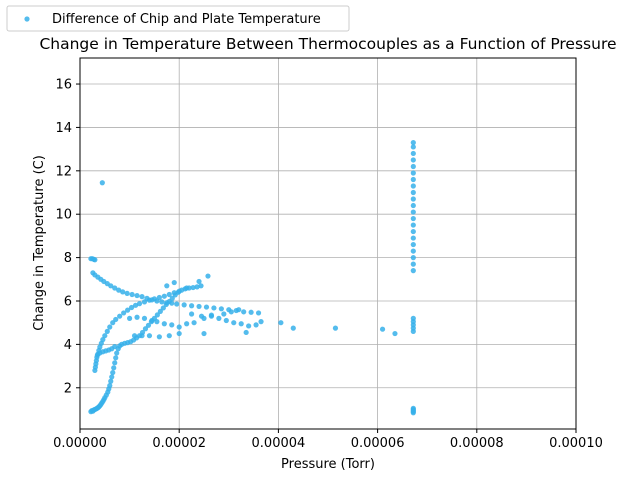 The image size is (640, 480). What do you see at coordinates (477, 443) in the screenshot?
I see `x-tick-label: 0.00008` at bounding box center [477, 443].